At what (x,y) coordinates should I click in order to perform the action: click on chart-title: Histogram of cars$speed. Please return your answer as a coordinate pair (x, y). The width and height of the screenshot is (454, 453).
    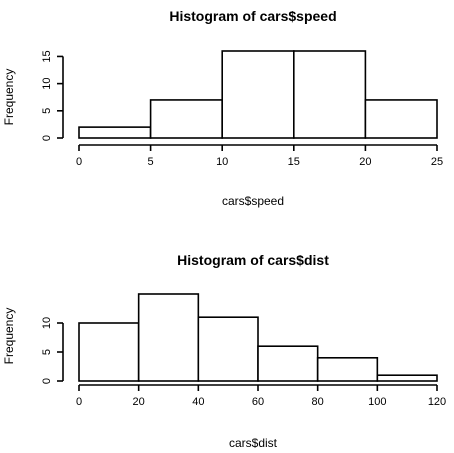
    Looking at the image, I should click on (252, 16).